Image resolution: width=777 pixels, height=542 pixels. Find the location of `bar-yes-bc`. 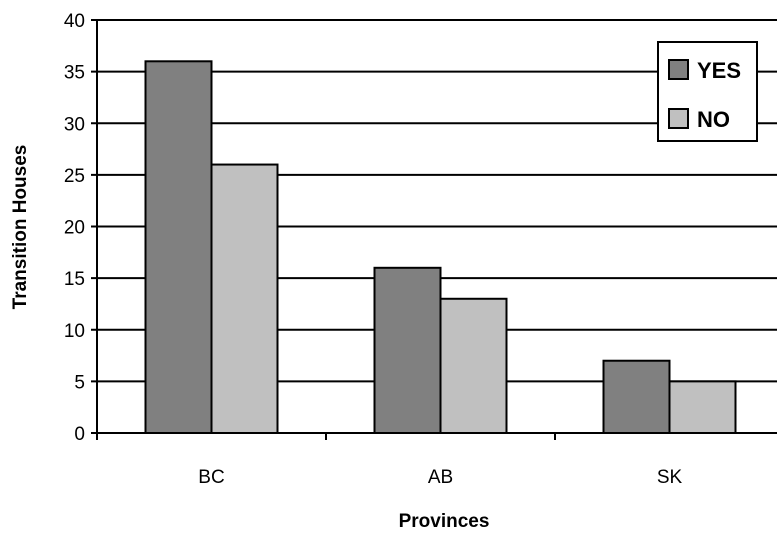

bar-yes-bc is located at coordinates (178, 247).